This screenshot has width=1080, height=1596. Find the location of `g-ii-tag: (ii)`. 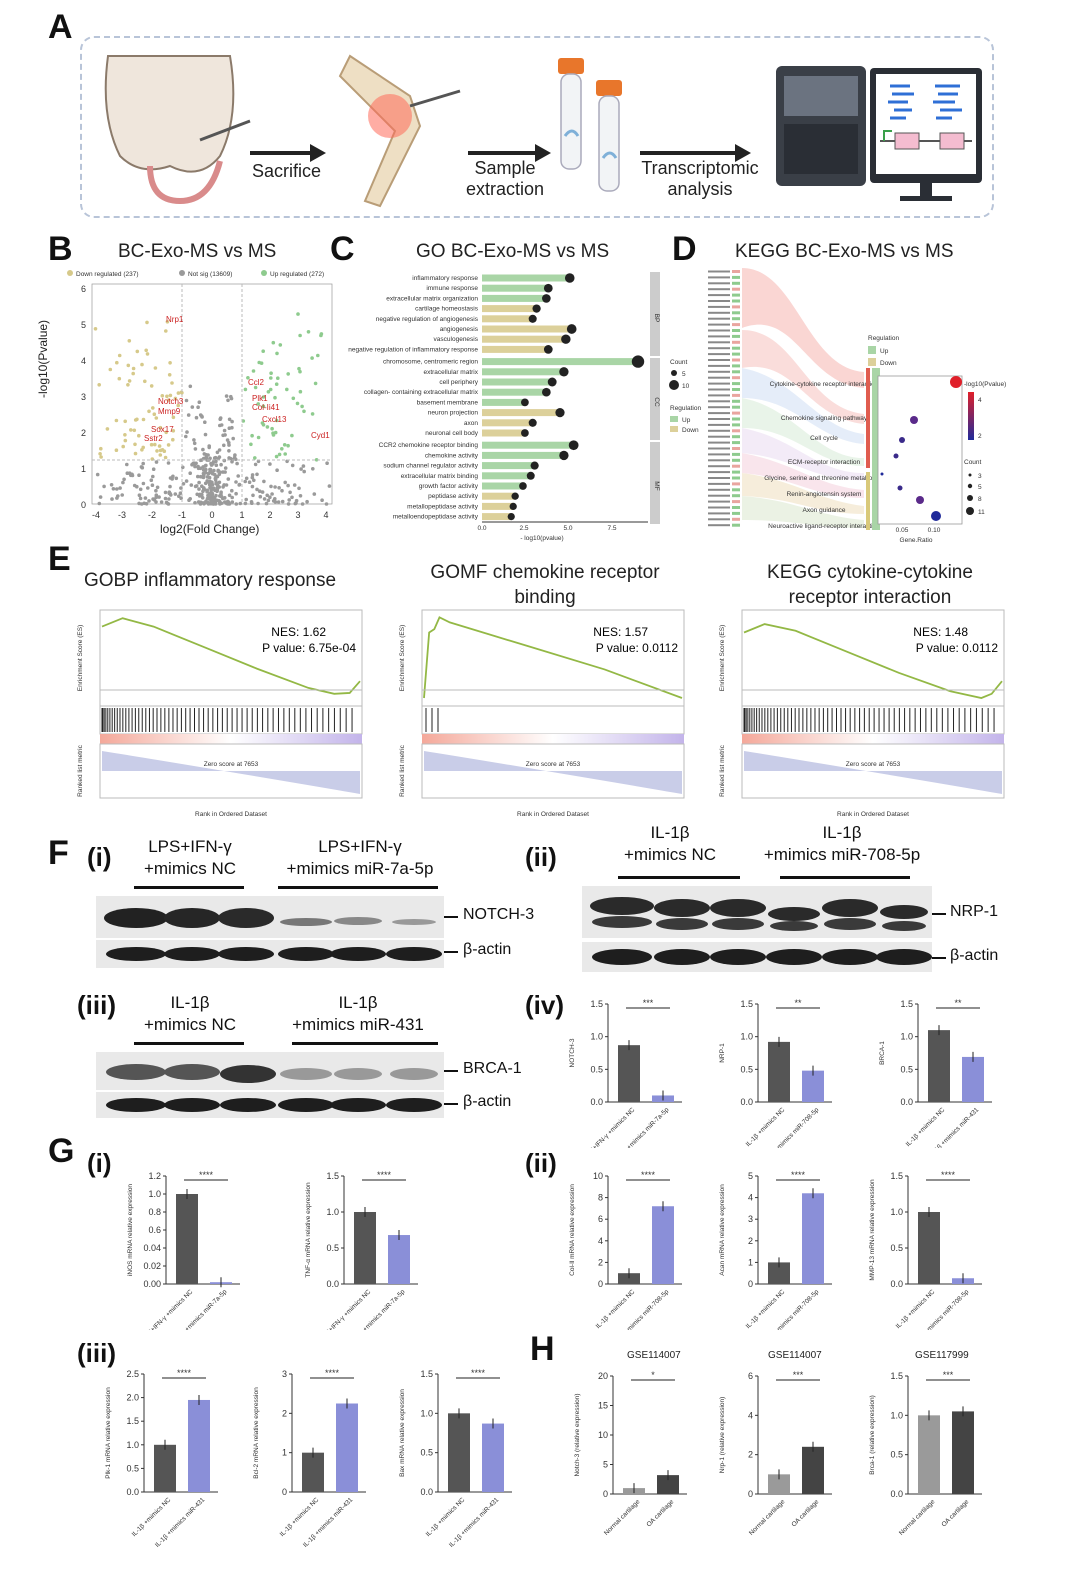

g-ii-tag: (ii) is located at coordinates (541, 1163).